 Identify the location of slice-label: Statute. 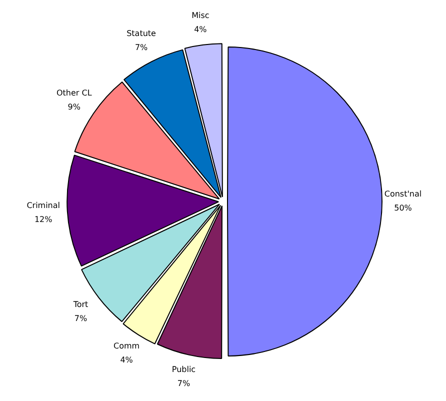
(141, 33).